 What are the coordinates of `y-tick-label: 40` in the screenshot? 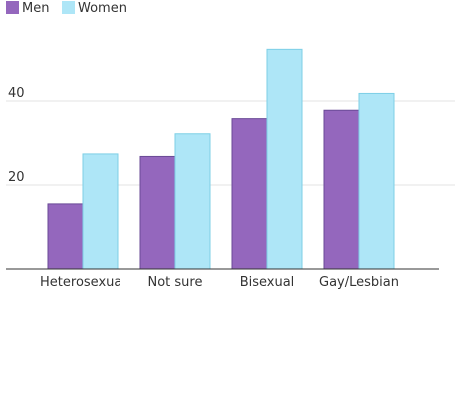 It's located at (16, 93).